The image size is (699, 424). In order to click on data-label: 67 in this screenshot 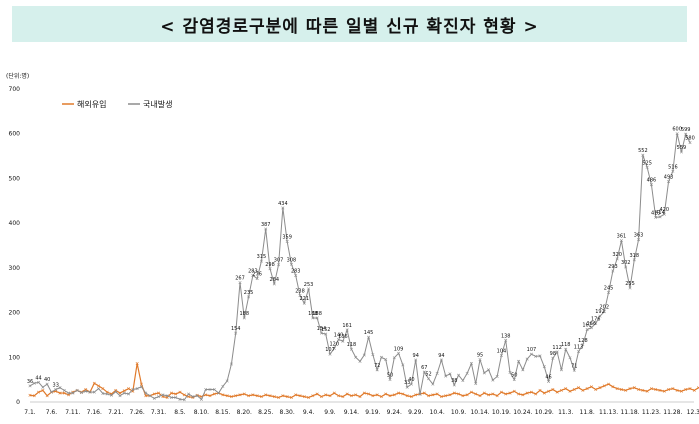, I will do `click(424, 368)`.